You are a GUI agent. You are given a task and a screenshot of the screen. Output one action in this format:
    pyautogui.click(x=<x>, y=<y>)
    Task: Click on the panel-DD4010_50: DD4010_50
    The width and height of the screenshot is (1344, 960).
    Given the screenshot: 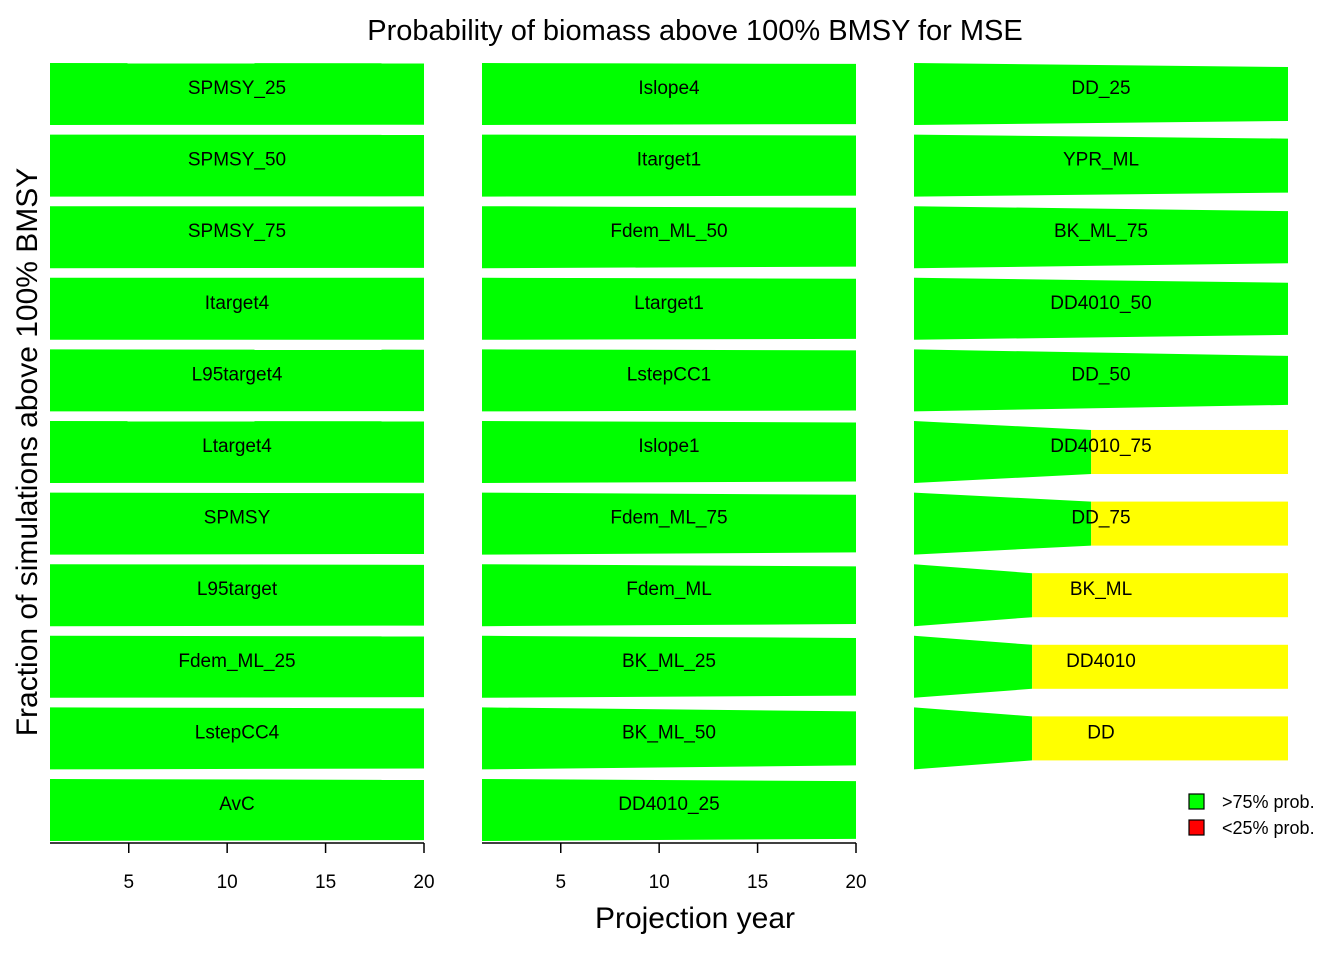 What is the action you would take?
    pyautogui.click(x=1101, y=308)
    